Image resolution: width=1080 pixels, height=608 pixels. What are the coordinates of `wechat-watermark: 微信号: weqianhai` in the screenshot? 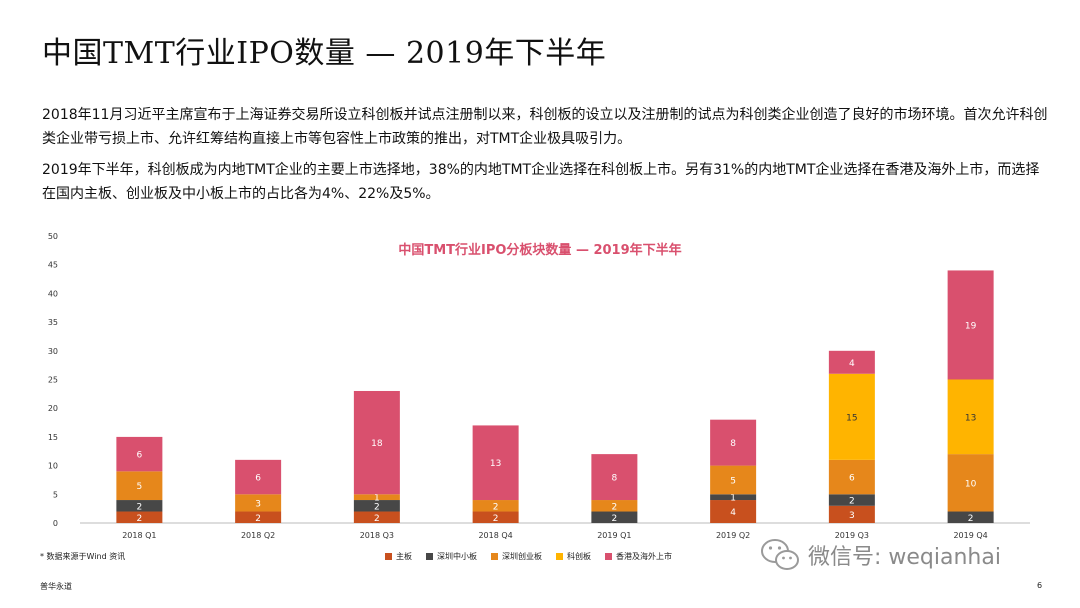 It's located at (880, 555).